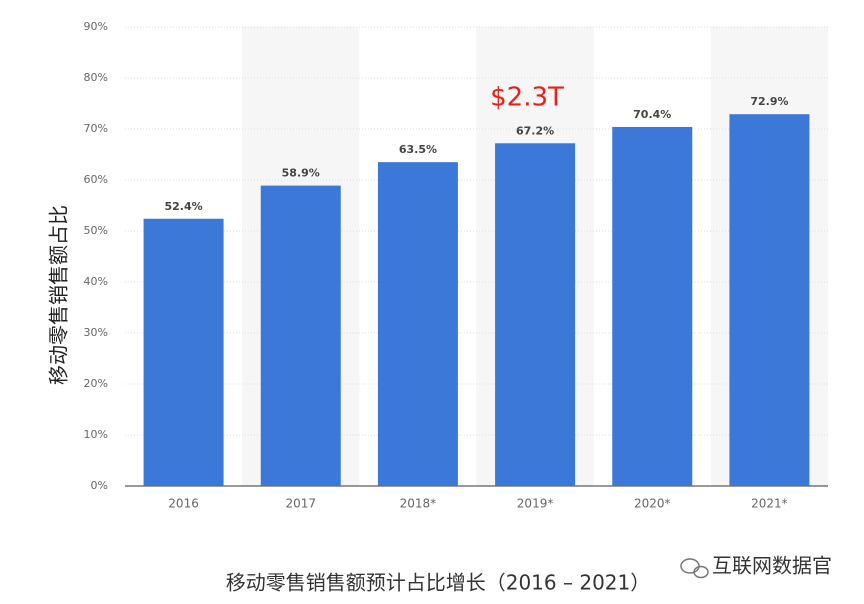 The image size is (864, 604). What do you see at coordinates (418, 504) in the screenshot?
I see `x-tick-label: 2018*` at bounding box center [418, 504].